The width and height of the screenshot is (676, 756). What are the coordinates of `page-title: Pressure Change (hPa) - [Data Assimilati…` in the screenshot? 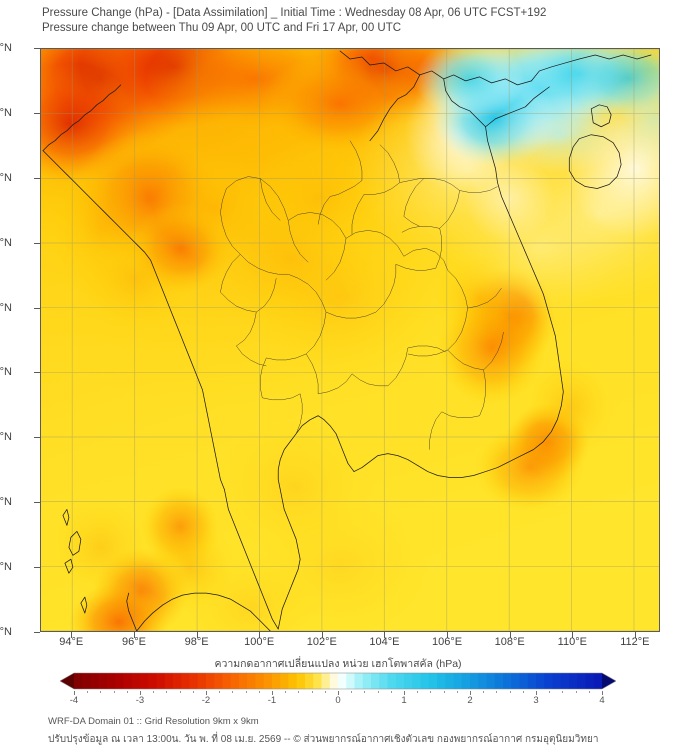 It's located at (294, 13).